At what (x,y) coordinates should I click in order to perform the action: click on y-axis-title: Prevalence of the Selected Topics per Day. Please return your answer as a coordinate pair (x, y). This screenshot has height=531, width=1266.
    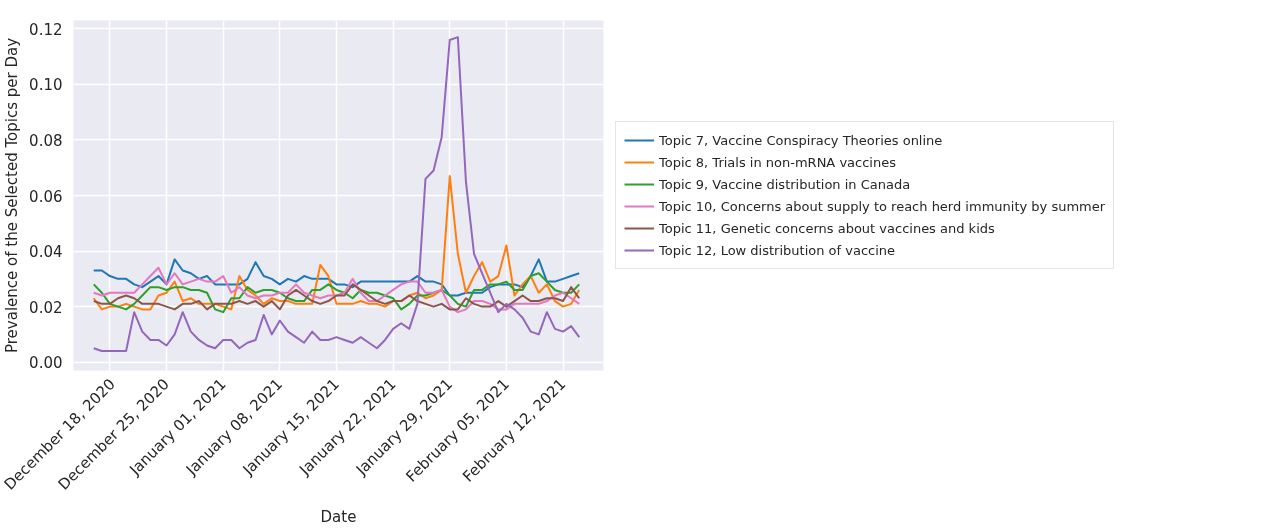
    Looking at the image, I should click on (12, 195).